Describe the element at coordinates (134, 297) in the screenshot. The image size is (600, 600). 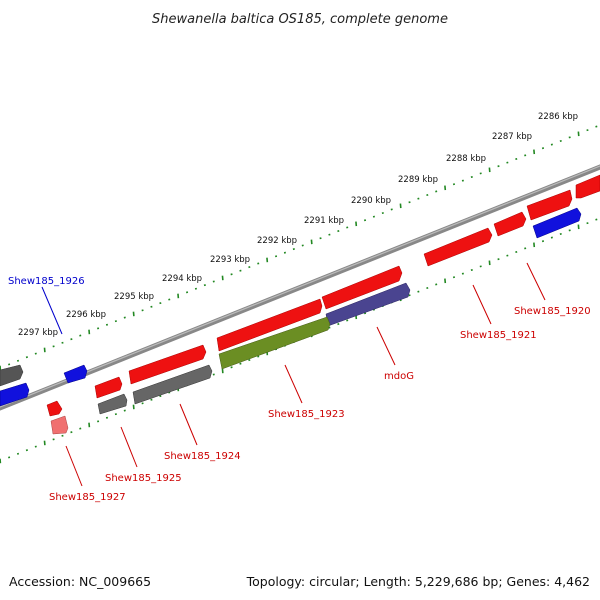
I see `kbp-label: 2295 kbp` at that location.